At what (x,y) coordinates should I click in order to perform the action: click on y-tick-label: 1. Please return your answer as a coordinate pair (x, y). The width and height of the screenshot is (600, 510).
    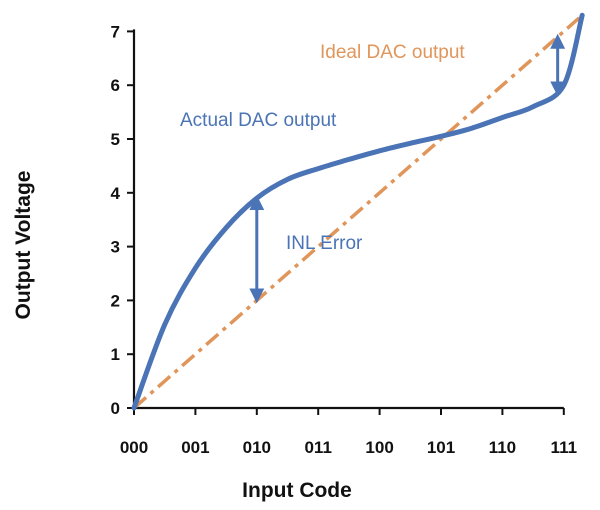
    Looking at the image, I should click on (115, 354).